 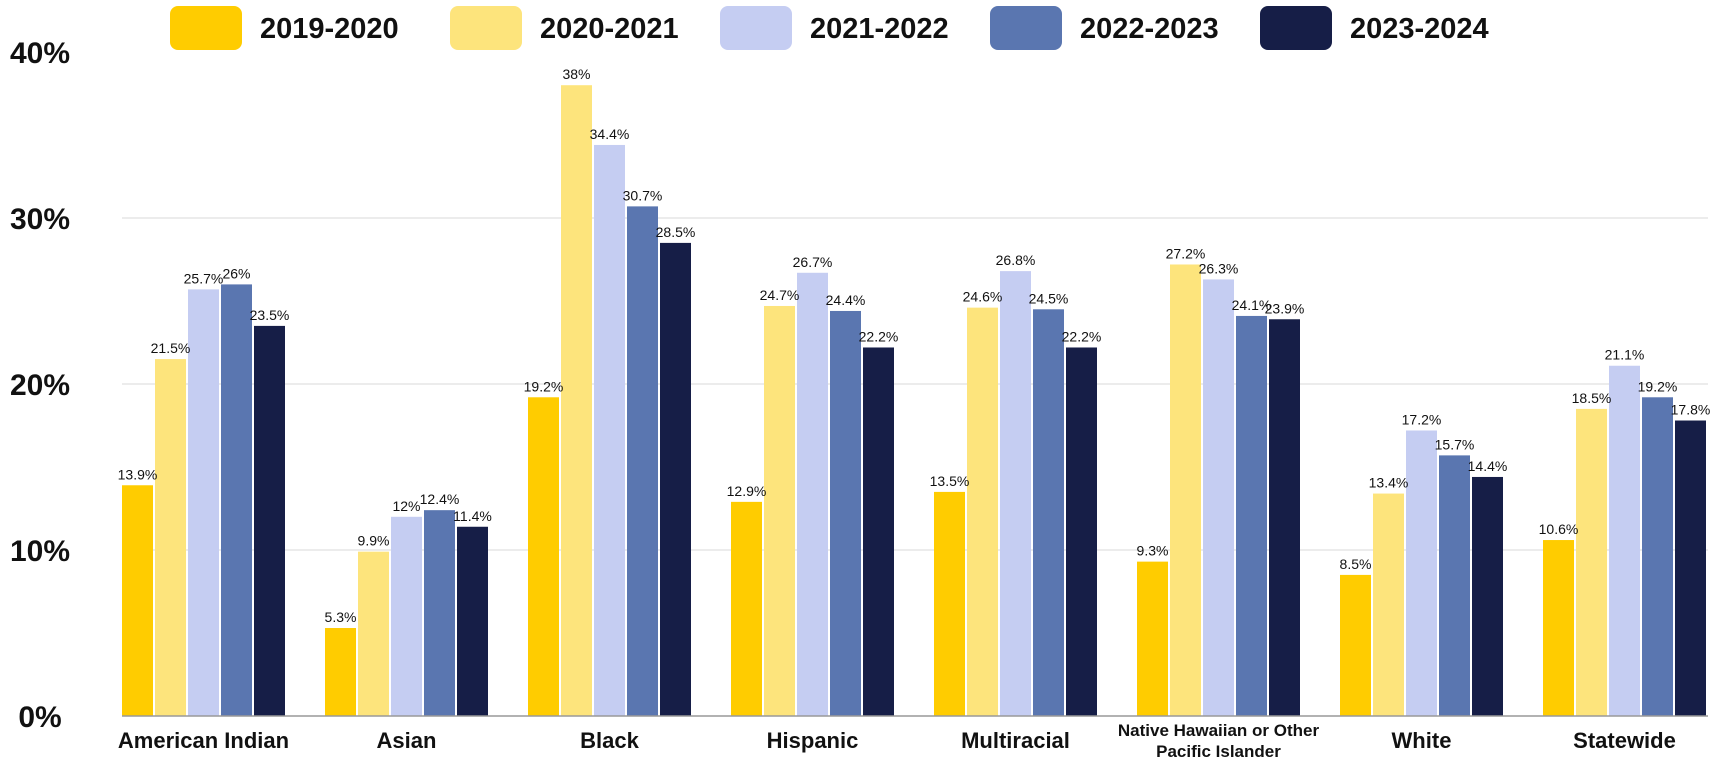 What do you see at coordinates (643, 195) in the screenshot?
I see `data-label: 30.7%` at bounding box center [643, 195].